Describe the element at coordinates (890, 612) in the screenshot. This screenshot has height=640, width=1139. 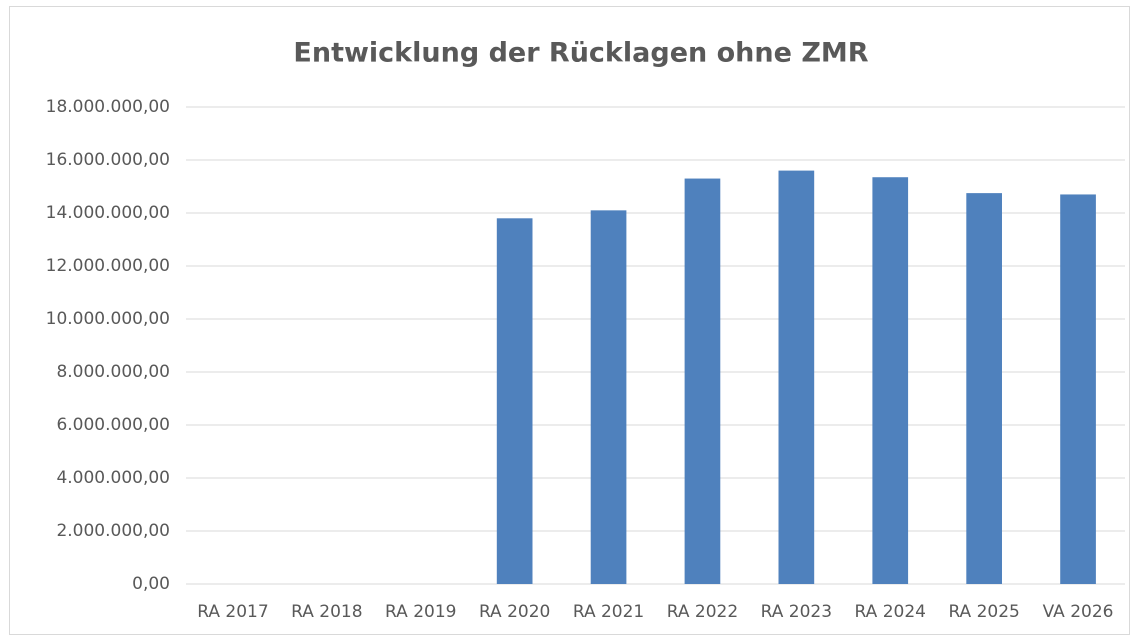
I see `x-tick-label: RA 2024` at that location.